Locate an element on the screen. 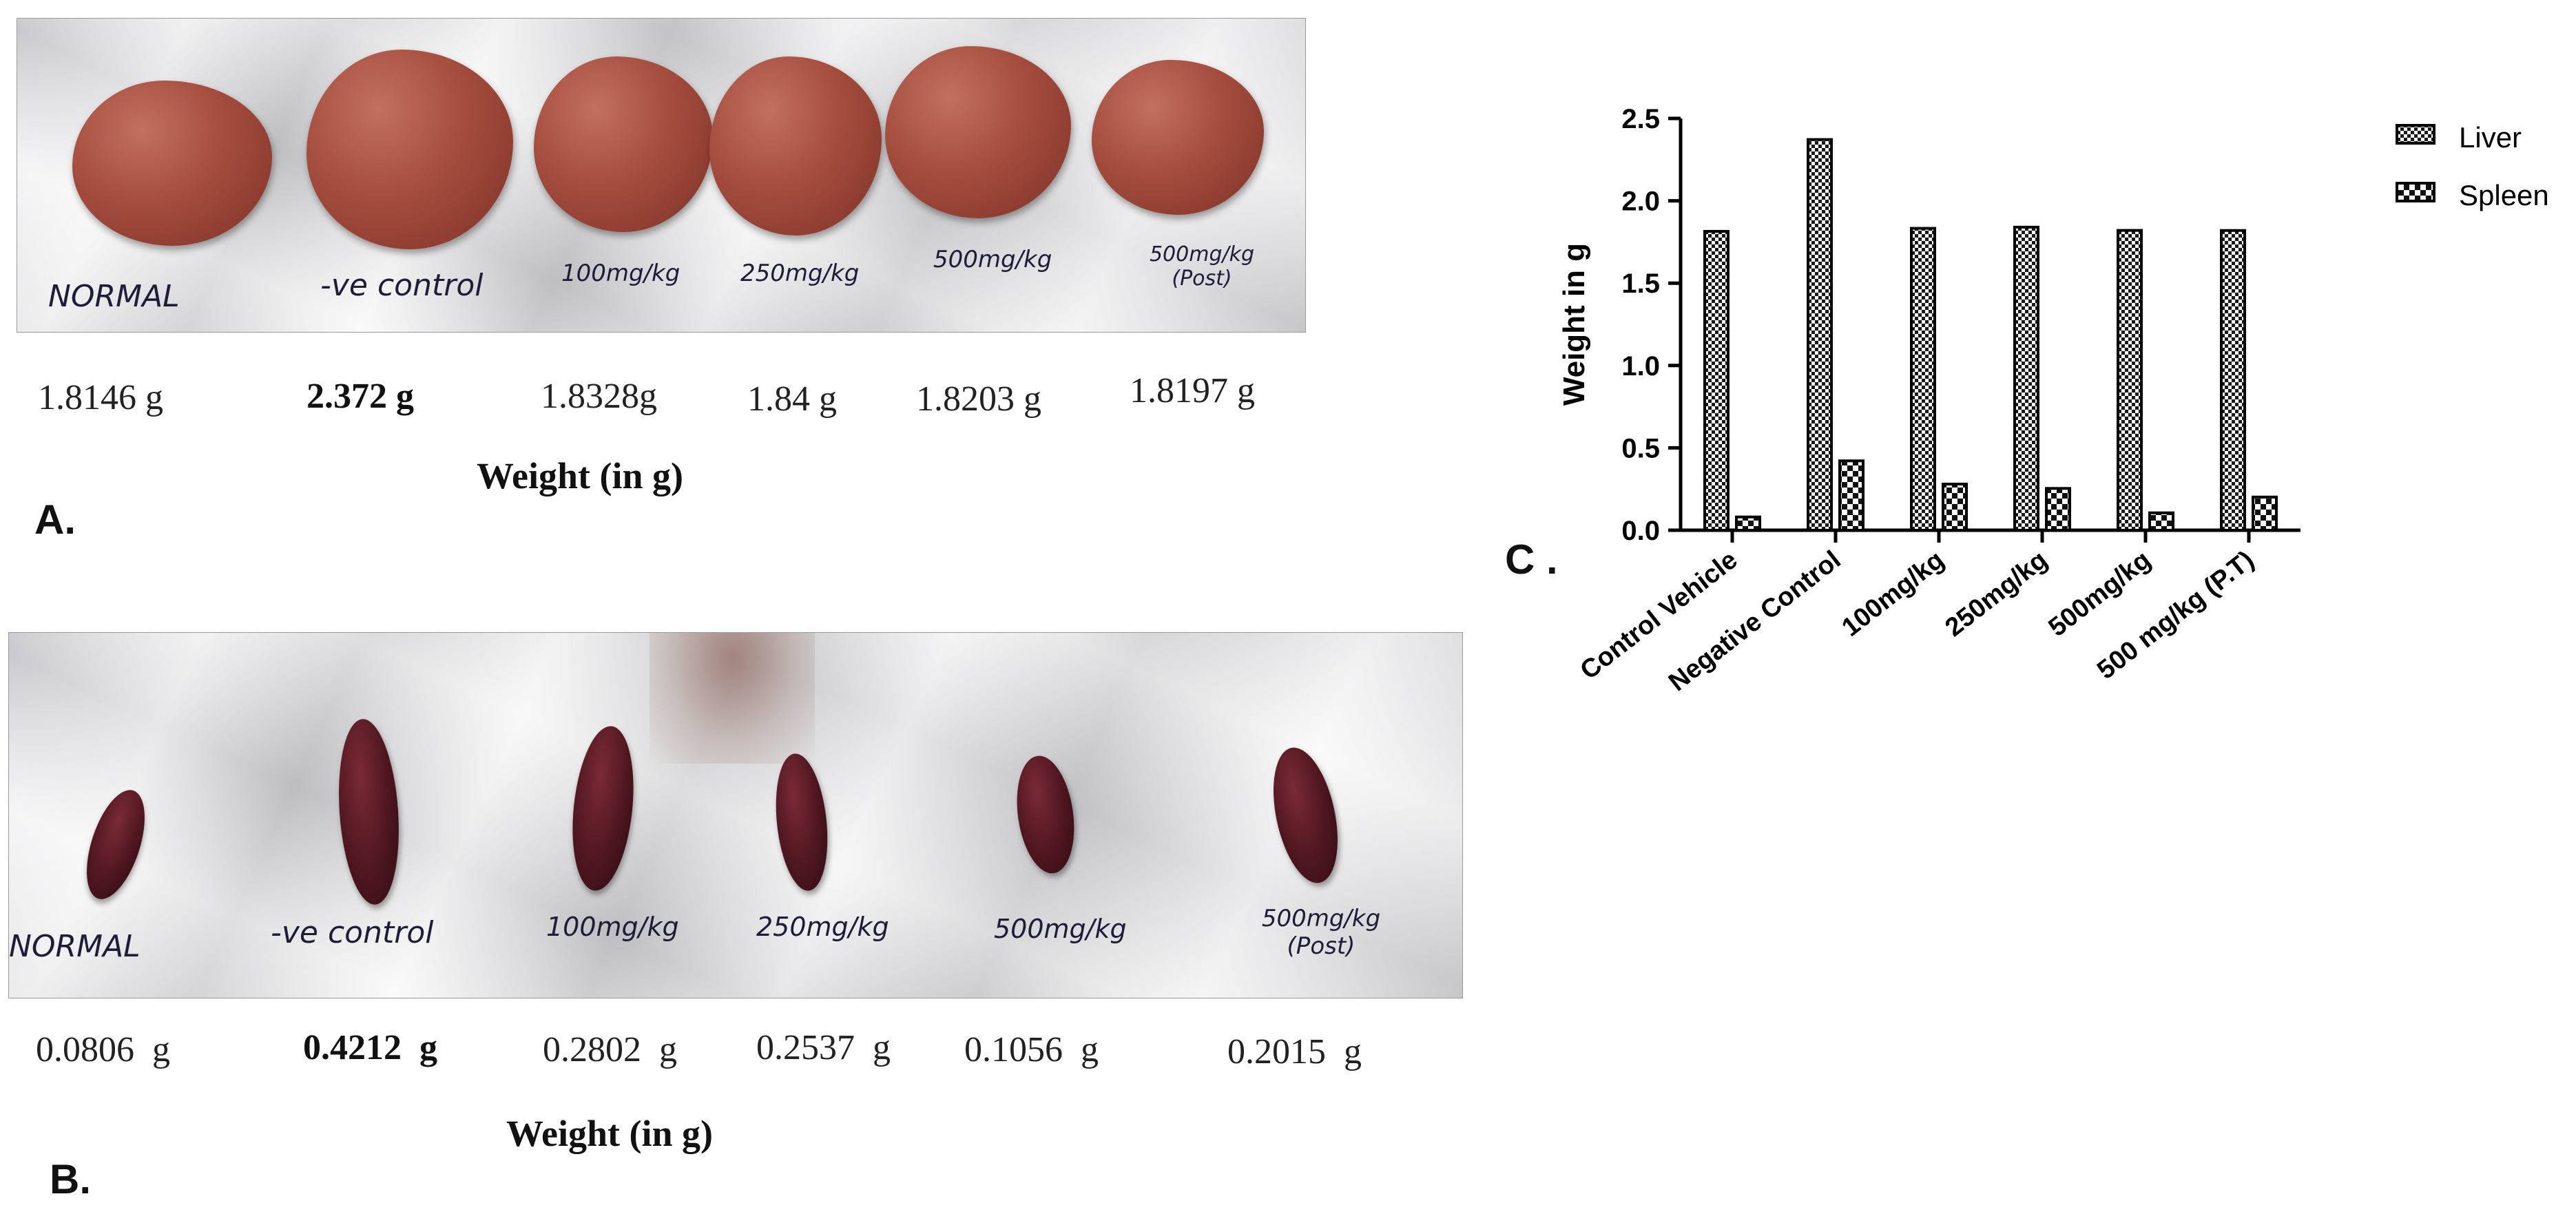 The image size is (2576, 1214). legend-swatch-spleen is located at coordinates (2415, 192).